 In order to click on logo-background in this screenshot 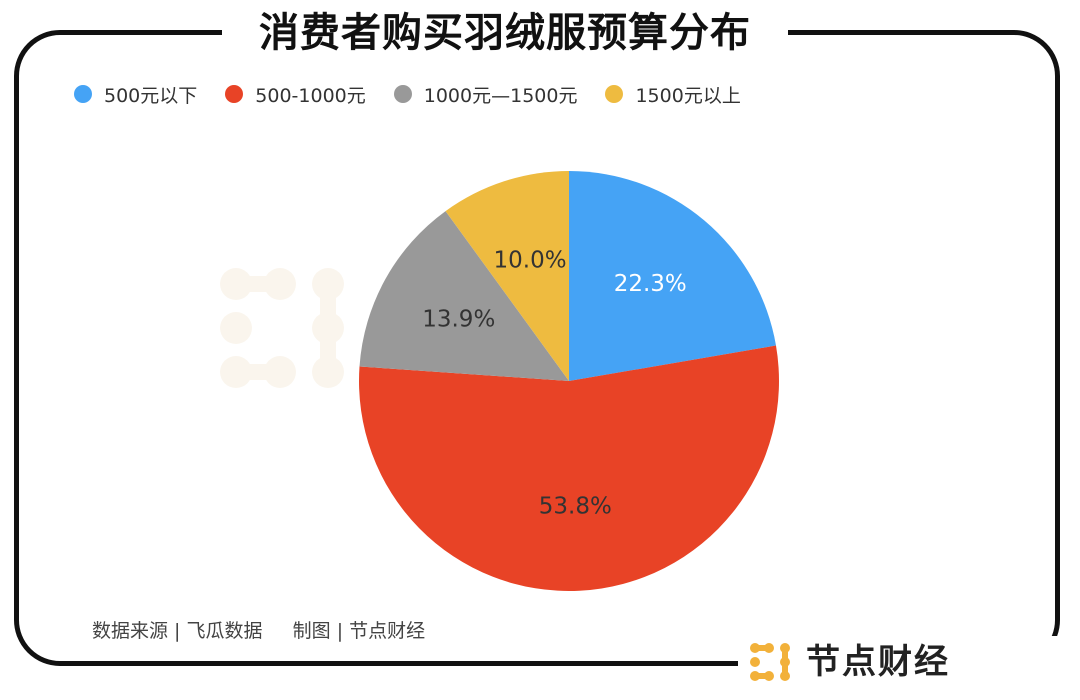, I will do `click(898, 668)`.